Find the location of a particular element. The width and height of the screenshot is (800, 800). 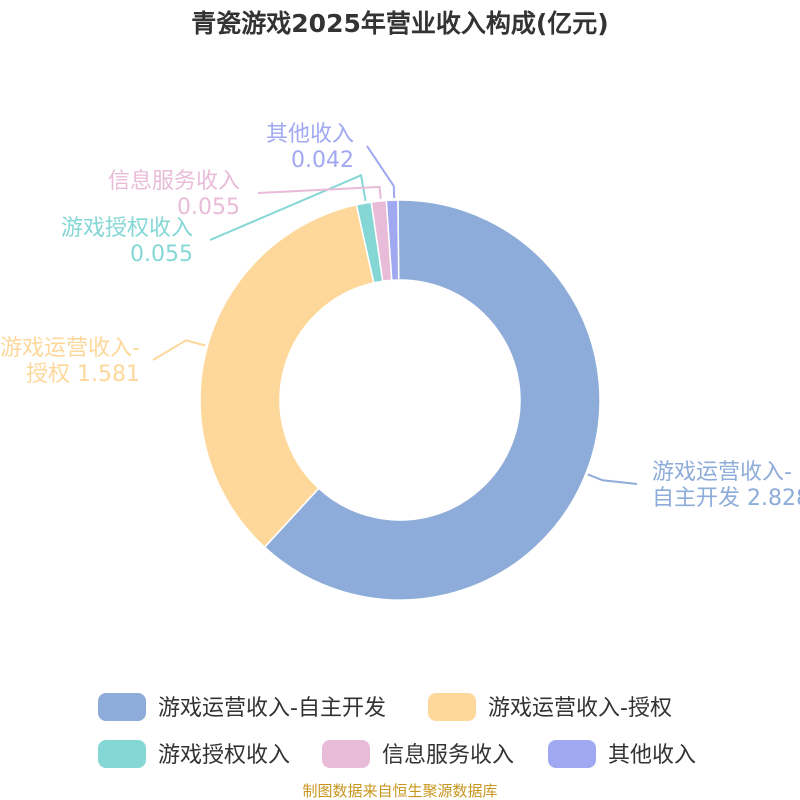

legend-label-2: 游戏运营收入-授权 is located at coordinates (580, 708).